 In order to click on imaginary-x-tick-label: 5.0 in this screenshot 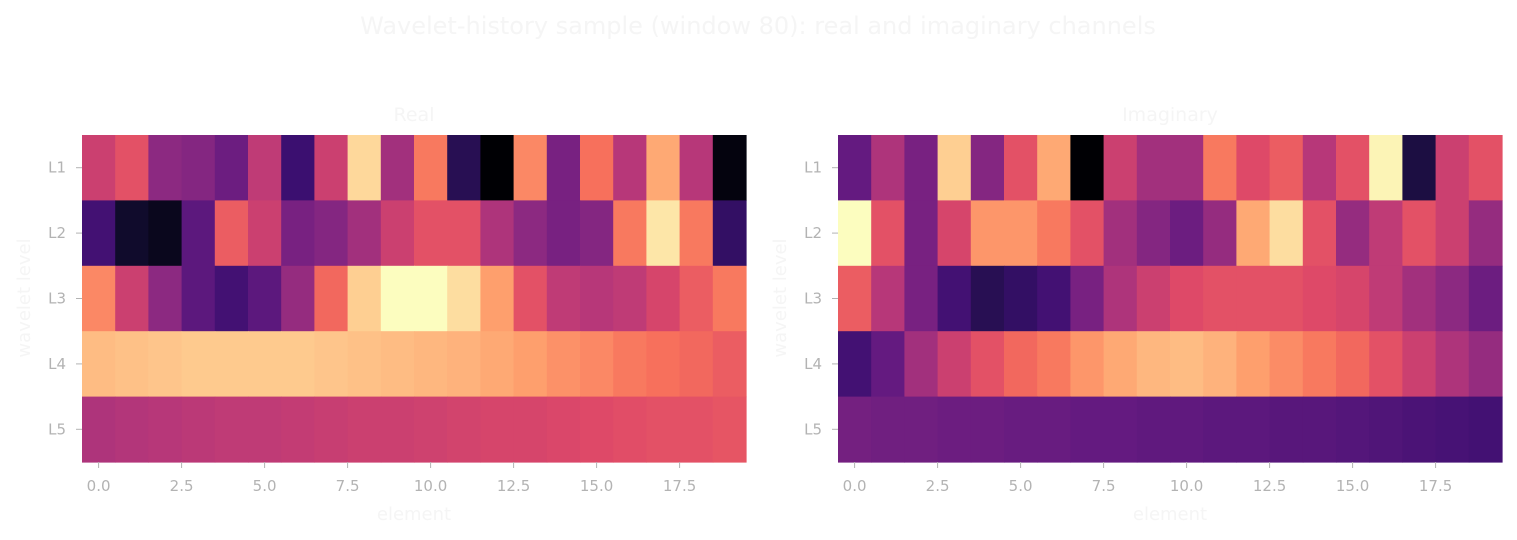, I will do `click(1021, 486)`.